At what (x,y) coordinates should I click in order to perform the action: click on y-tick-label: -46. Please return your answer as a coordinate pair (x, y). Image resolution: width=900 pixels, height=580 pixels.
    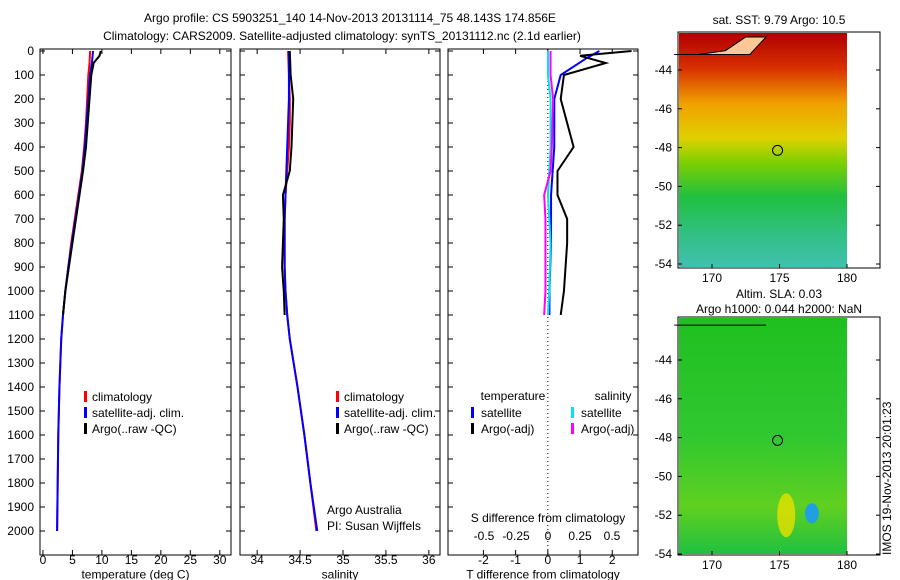
    Looking at the image, I should click on (664, 399).